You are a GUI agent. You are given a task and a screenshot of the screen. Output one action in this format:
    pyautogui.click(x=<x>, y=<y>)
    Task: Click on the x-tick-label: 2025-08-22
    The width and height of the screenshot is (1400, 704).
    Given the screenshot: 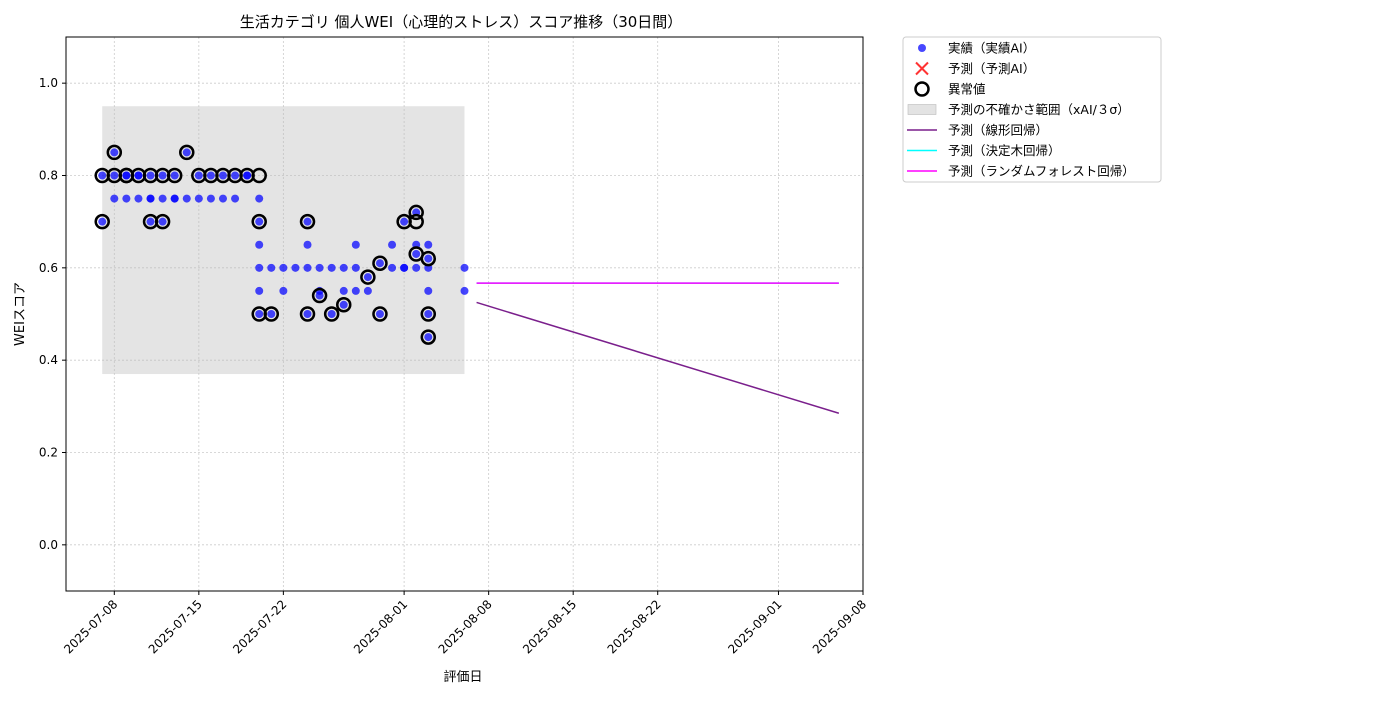 What is the action you would take?
    pyautogui.click(x=634, y=626)
    